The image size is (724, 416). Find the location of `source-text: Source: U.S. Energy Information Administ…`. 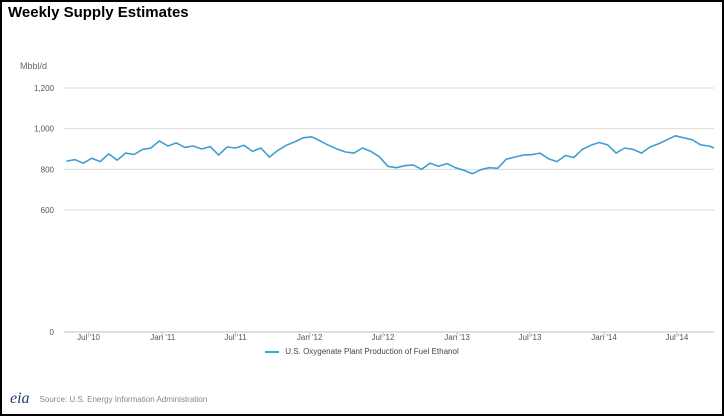

source-text: Source: U.S. Energy Information Administ… is located at coordinates (123, 399).